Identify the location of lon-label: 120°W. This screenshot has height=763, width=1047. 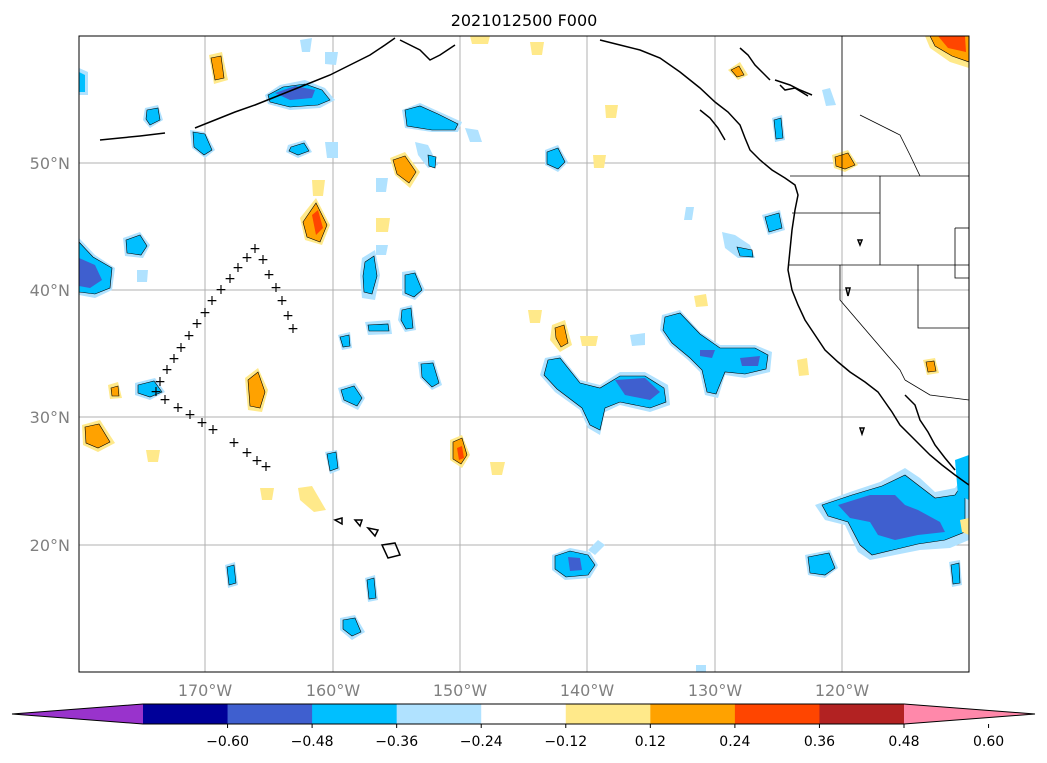
(842, 690).